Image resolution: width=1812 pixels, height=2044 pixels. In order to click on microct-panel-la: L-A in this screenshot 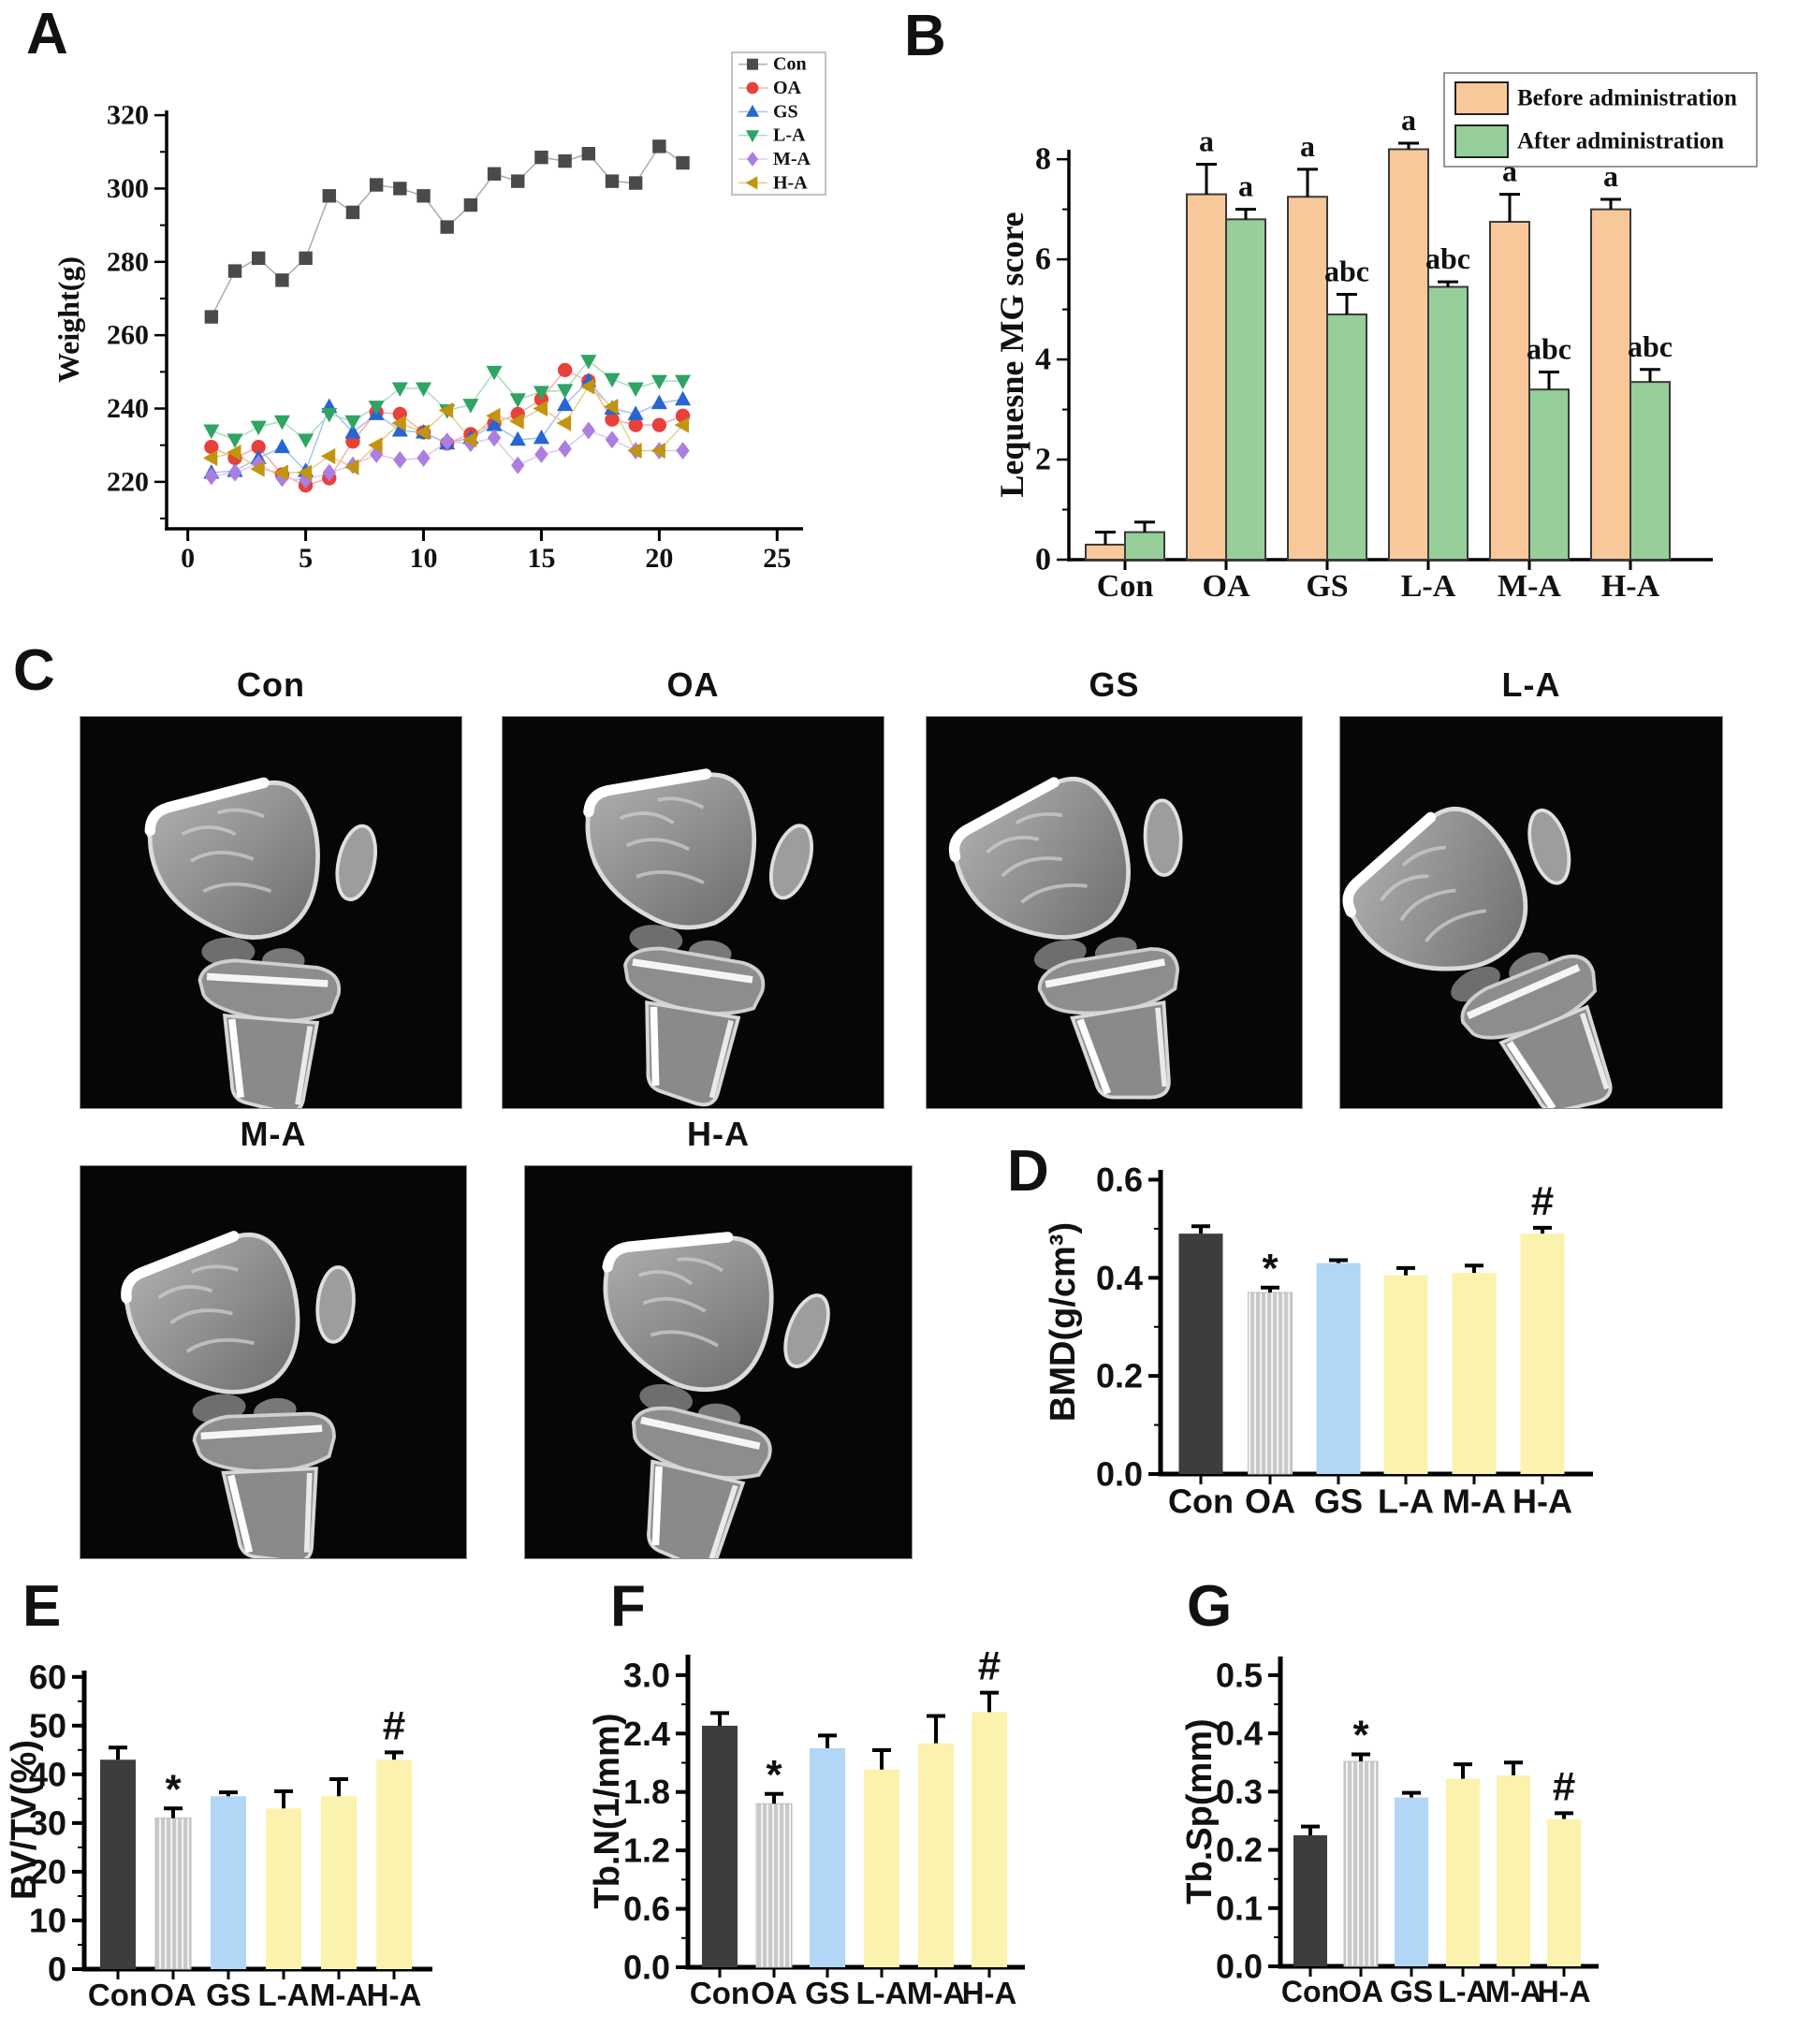, I will do `click(1531, 887)`.